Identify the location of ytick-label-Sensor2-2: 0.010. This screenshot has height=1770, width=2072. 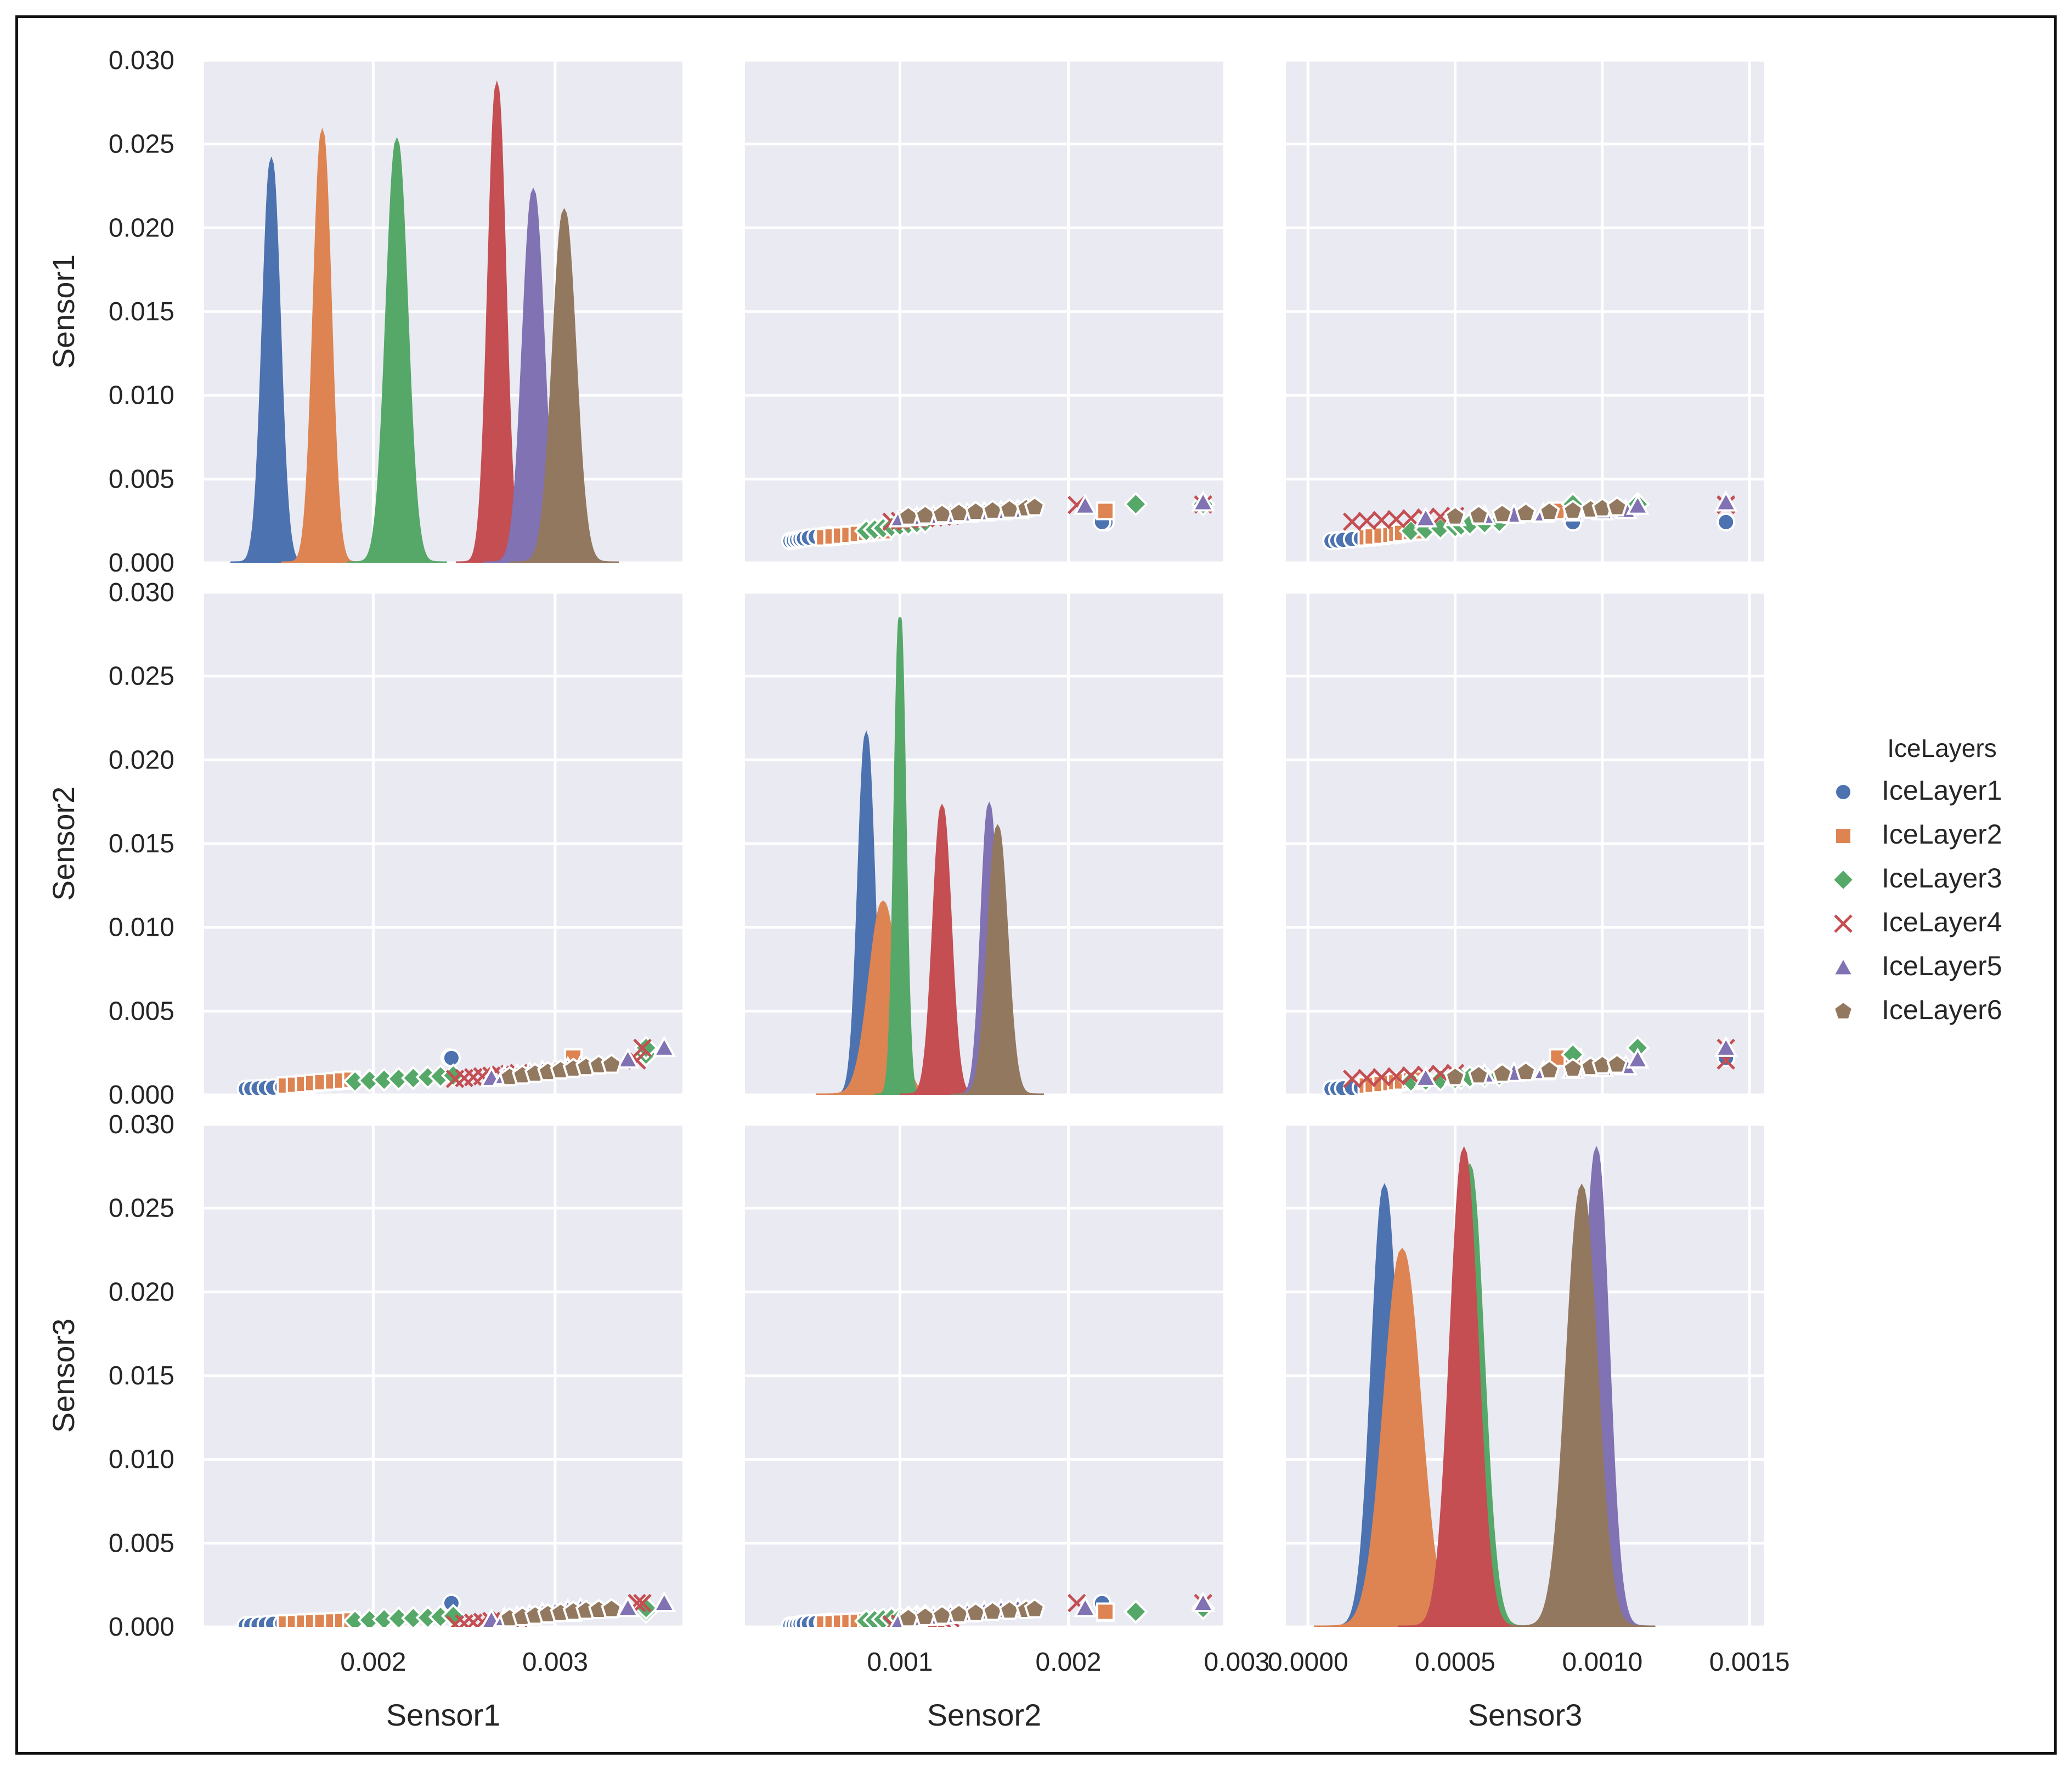
(141, 927).